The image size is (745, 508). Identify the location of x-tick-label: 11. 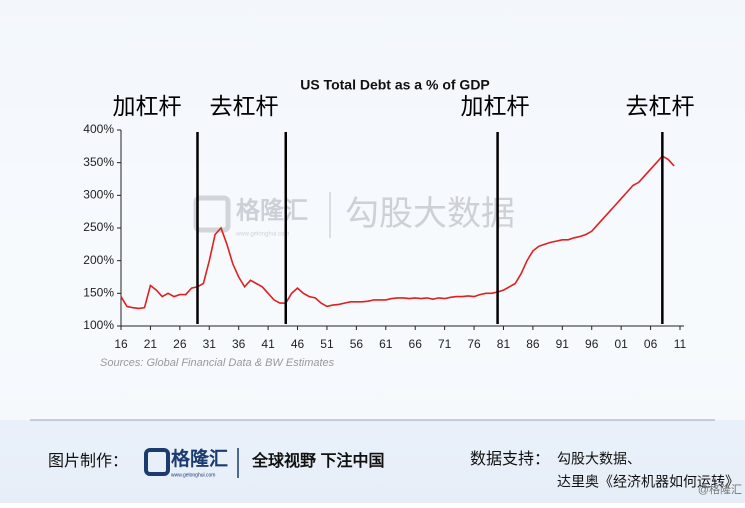
(680, 344).